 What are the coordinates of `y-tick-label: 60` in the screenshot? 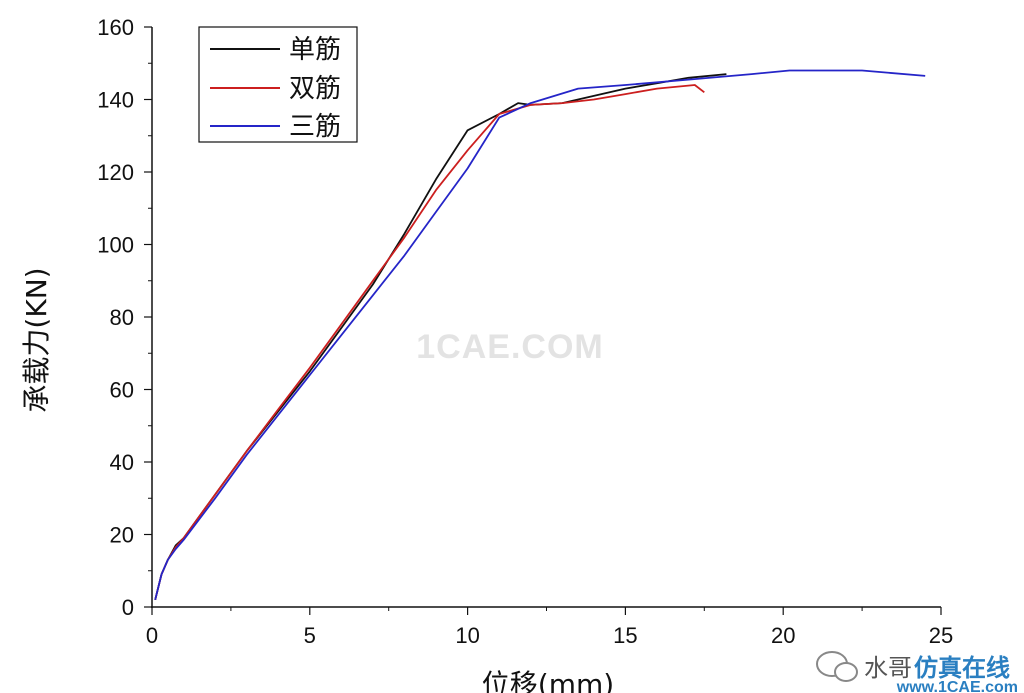 It's located at (122, 390).